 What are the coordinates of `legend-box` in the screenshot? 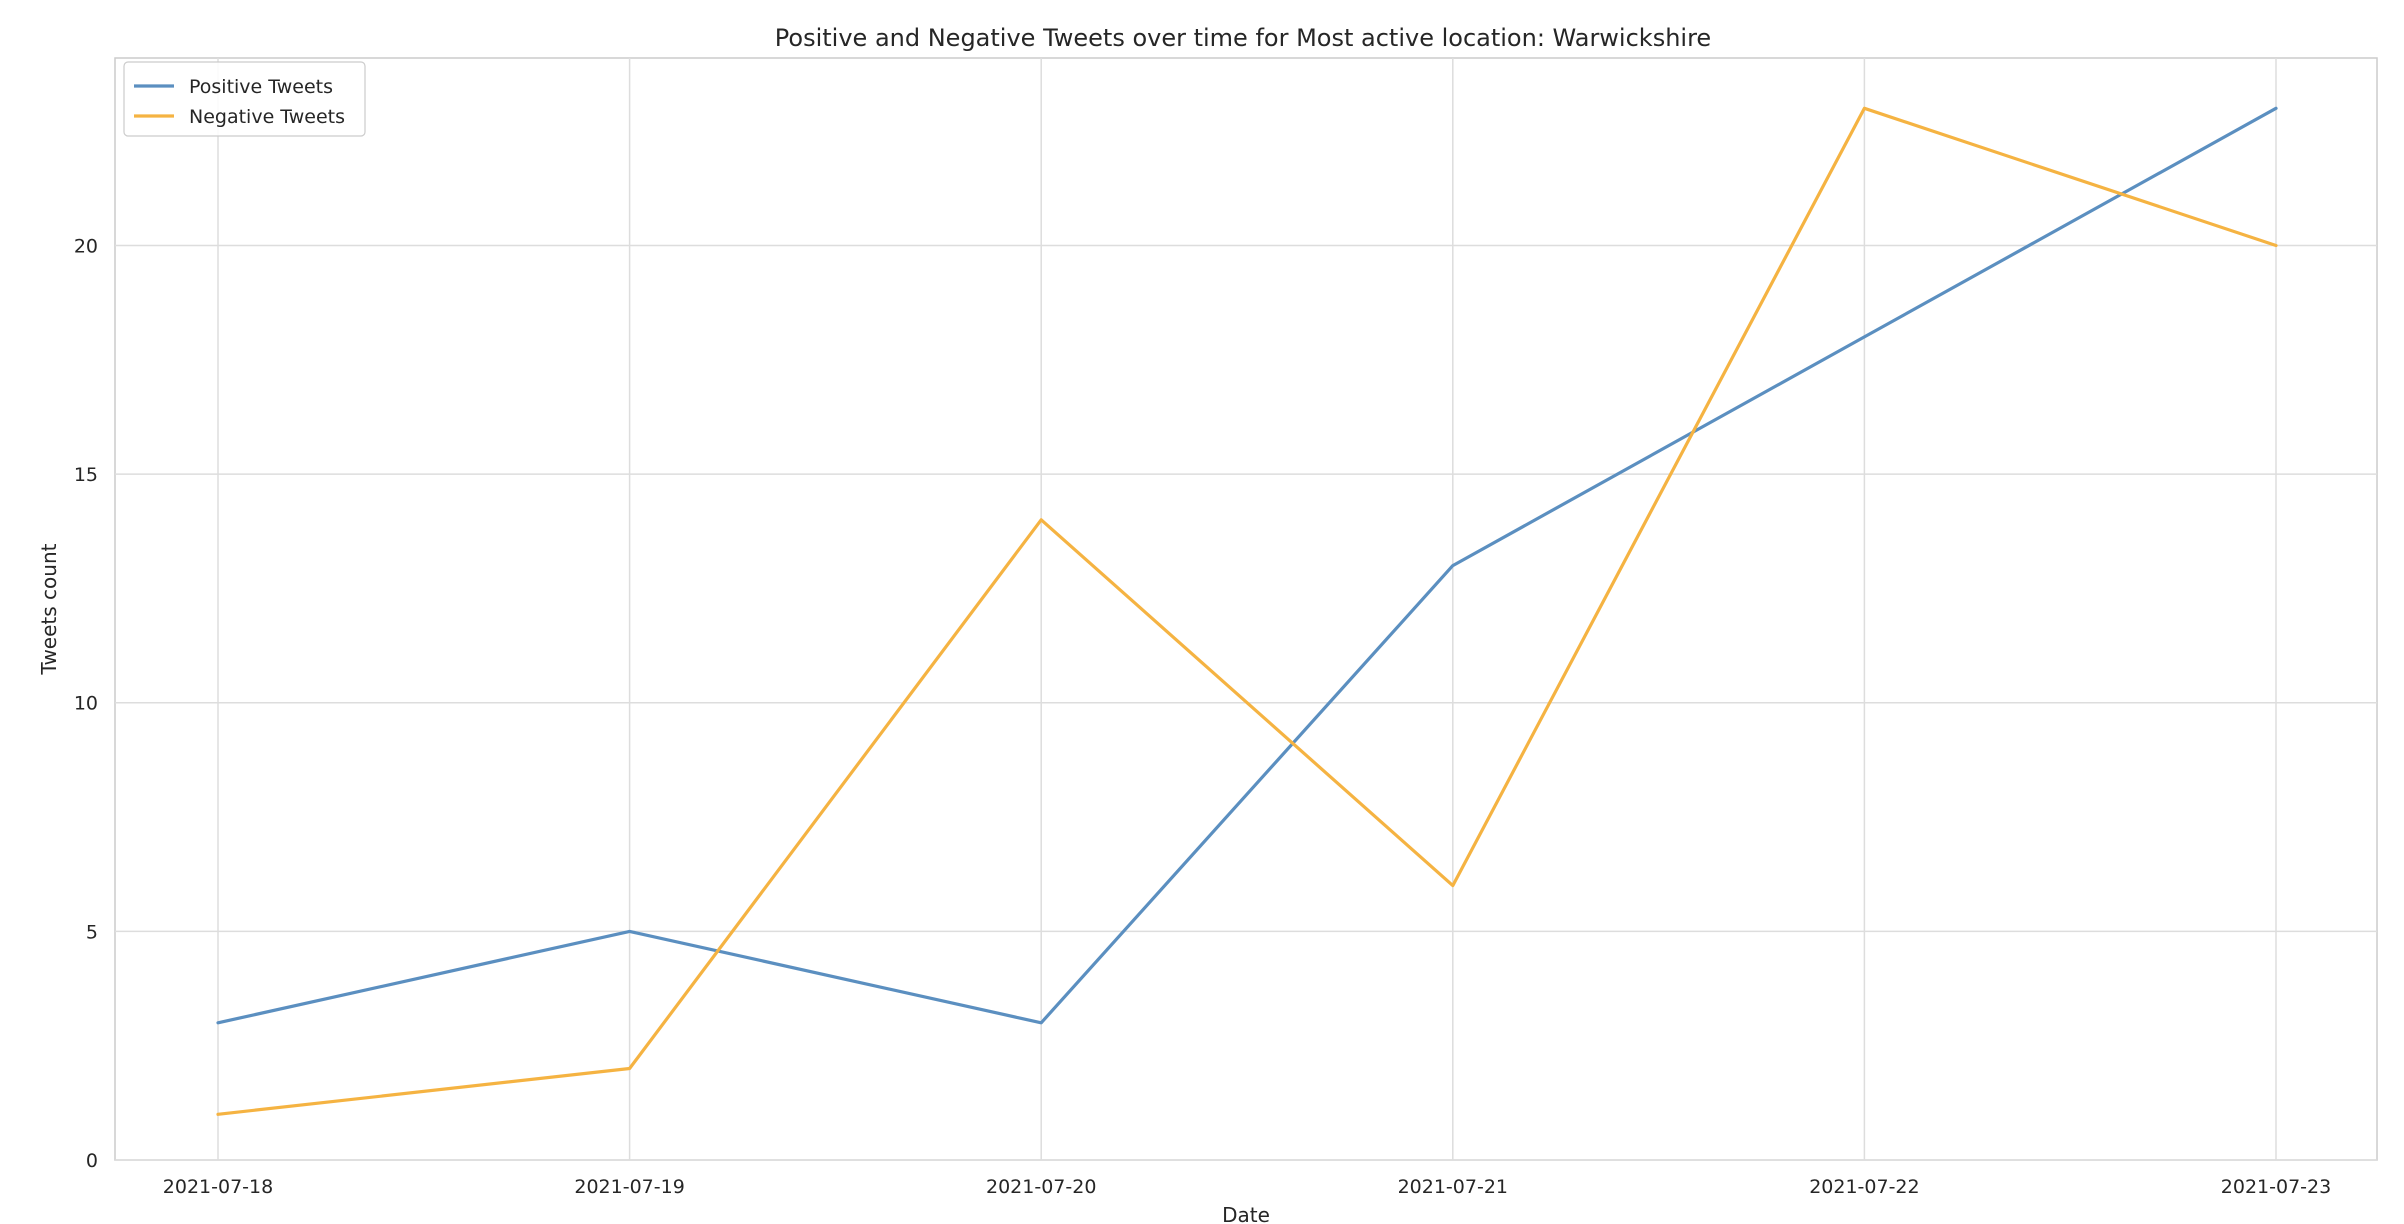 It's located at (244, 99).